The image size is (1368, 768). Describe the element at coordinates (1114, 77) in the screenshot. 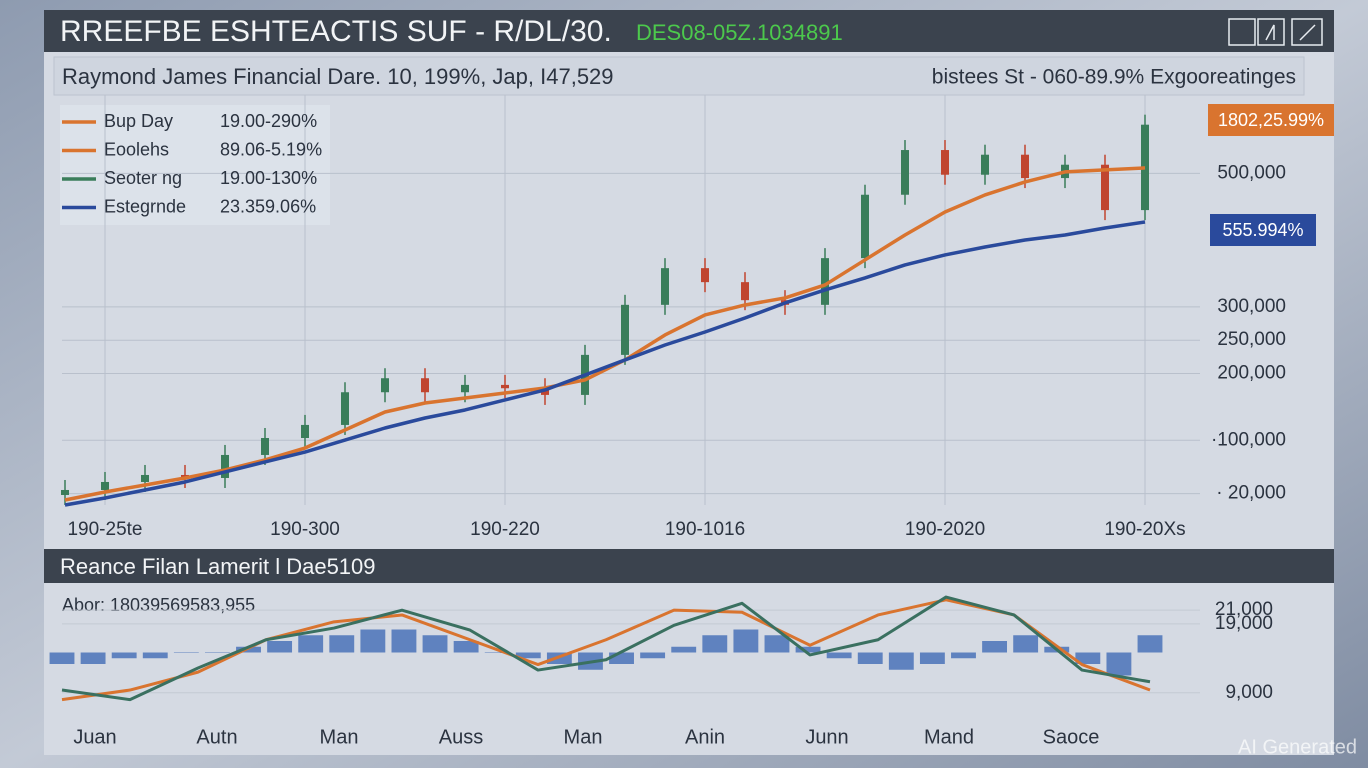

I see `chart-subtitle: bistees St - 060-89.9% Exgooreatinges` at that location.